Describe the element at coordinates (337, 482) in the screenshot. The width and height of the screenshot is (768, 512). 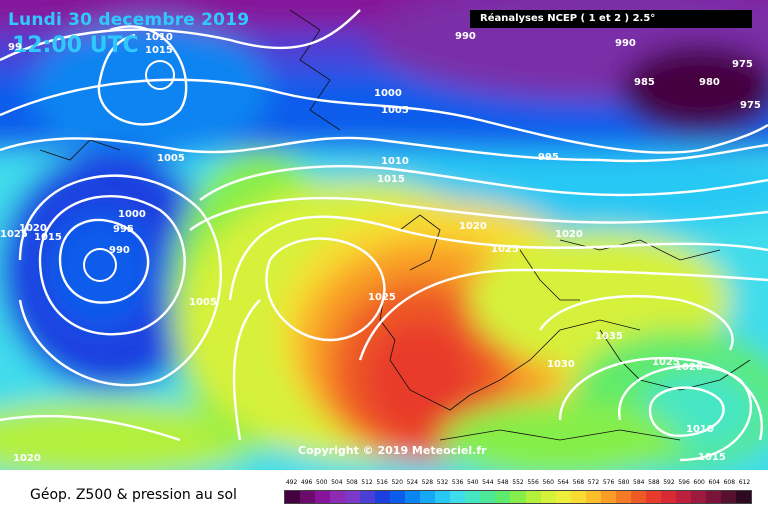
I see `legend-value-label: 504` at that location.